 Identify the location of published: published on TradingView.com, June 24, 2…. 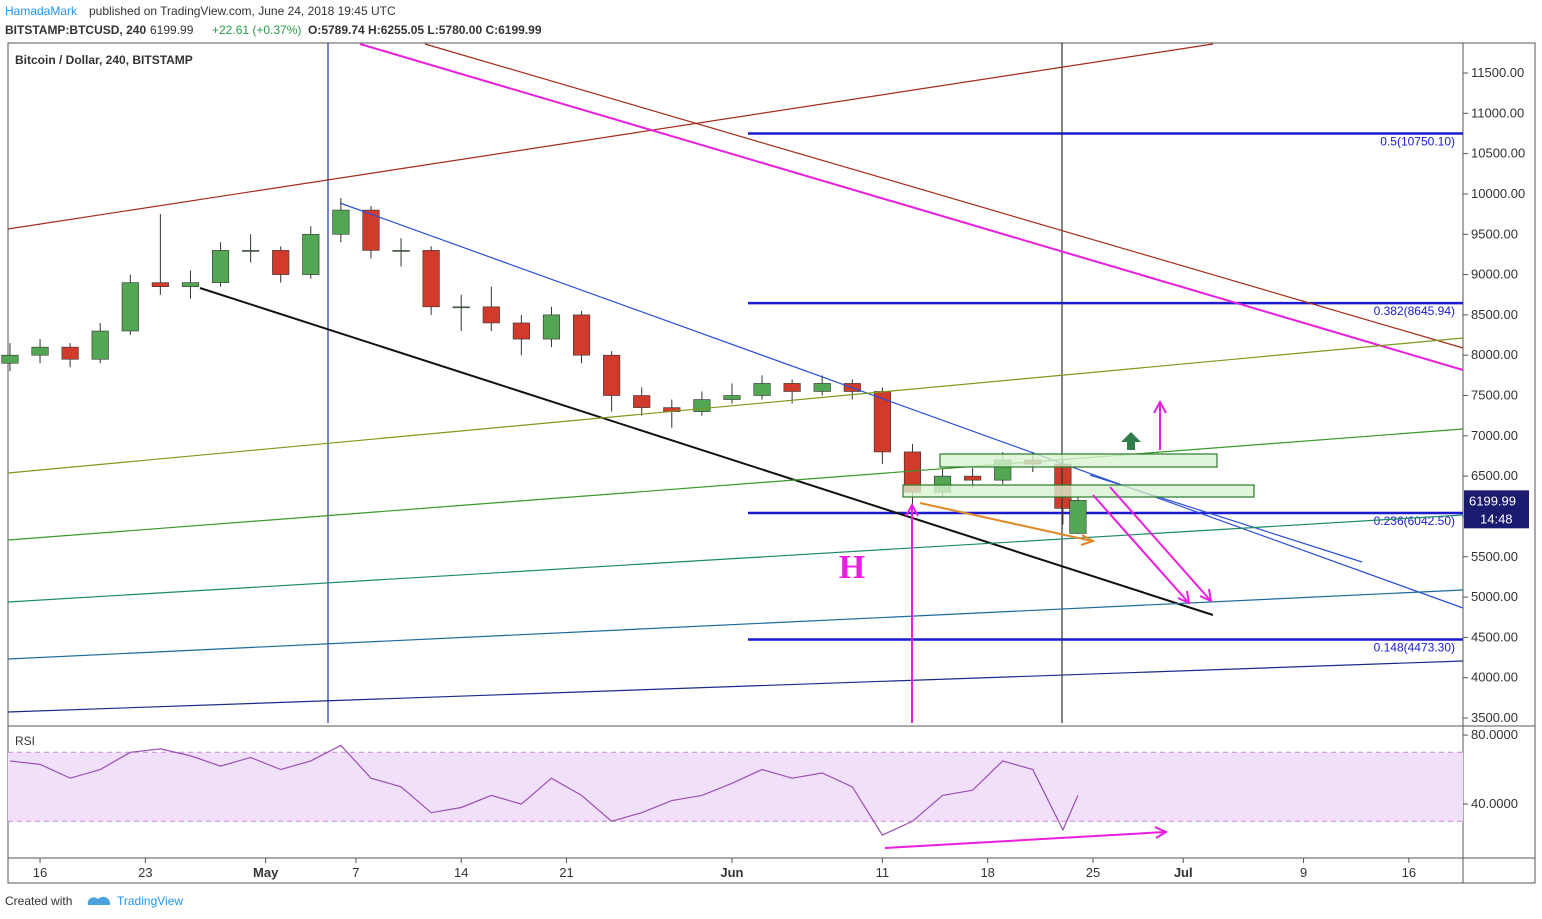
(242, 11).